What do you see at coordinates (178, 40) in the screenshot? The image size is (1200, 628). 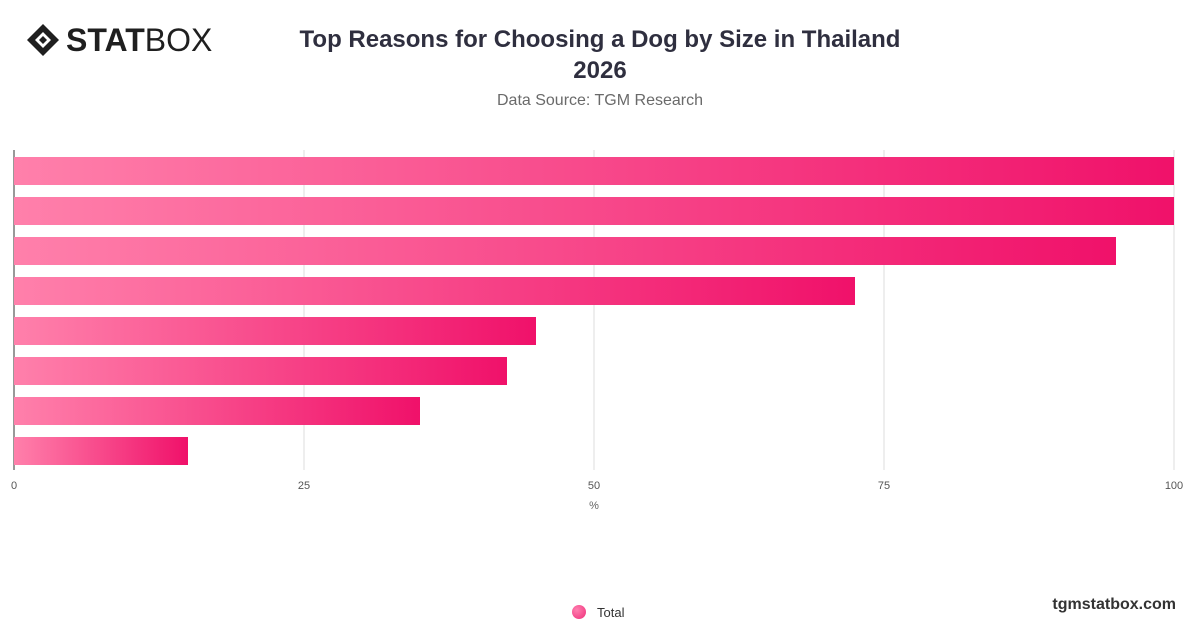 I see `brand-name-light: BOX` at bounding box center [178, 40].